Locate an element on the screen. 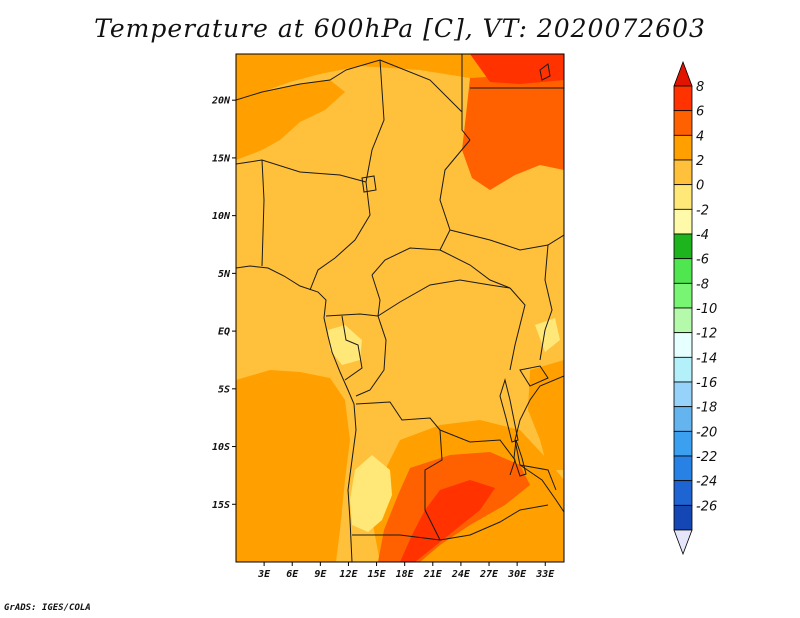 The height and width of the screenshot is (618, 800). border-nigeria-cameroon is located at coordinates (340, 236).